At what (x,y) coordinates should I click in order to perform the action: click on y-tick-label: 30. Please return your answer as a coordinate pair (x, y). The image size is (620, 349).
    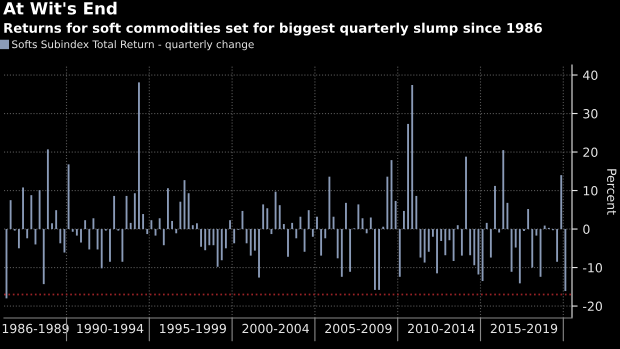
    Looking at the image, I should click on (590, 113).